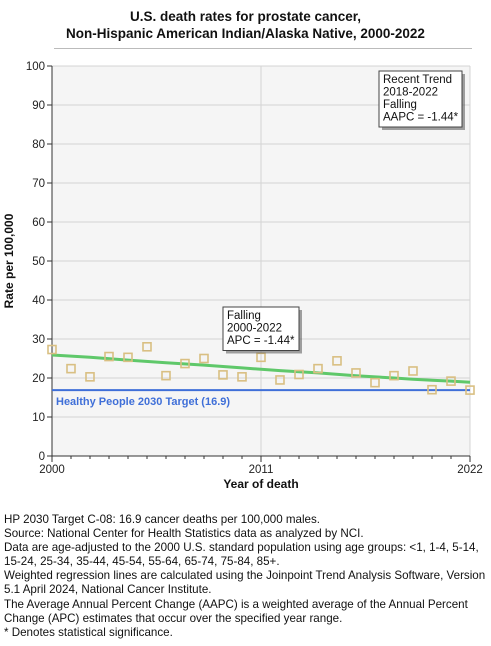 This screenshot has height=646, width=491. Describe the element at coordinates (410, 93) in the screenshot. I see `recent-trend-annotation-line-2: 2018-2022` at that location.